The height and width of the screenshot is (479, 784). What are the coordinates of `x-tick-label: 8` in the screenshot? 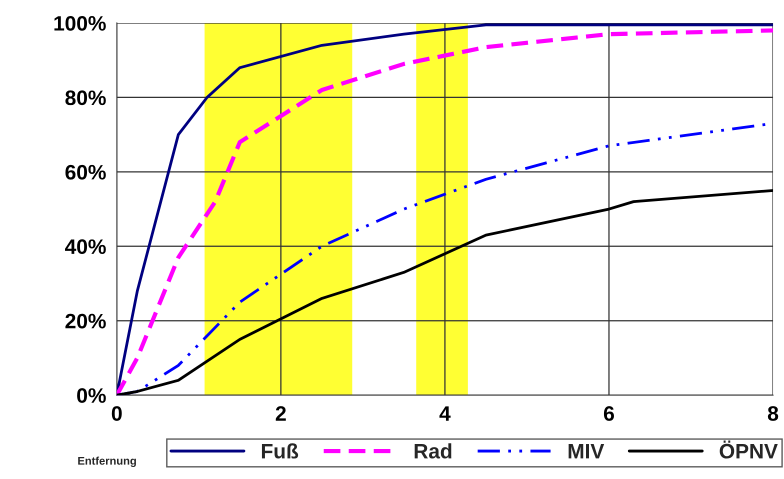 It's located at (773, 413).